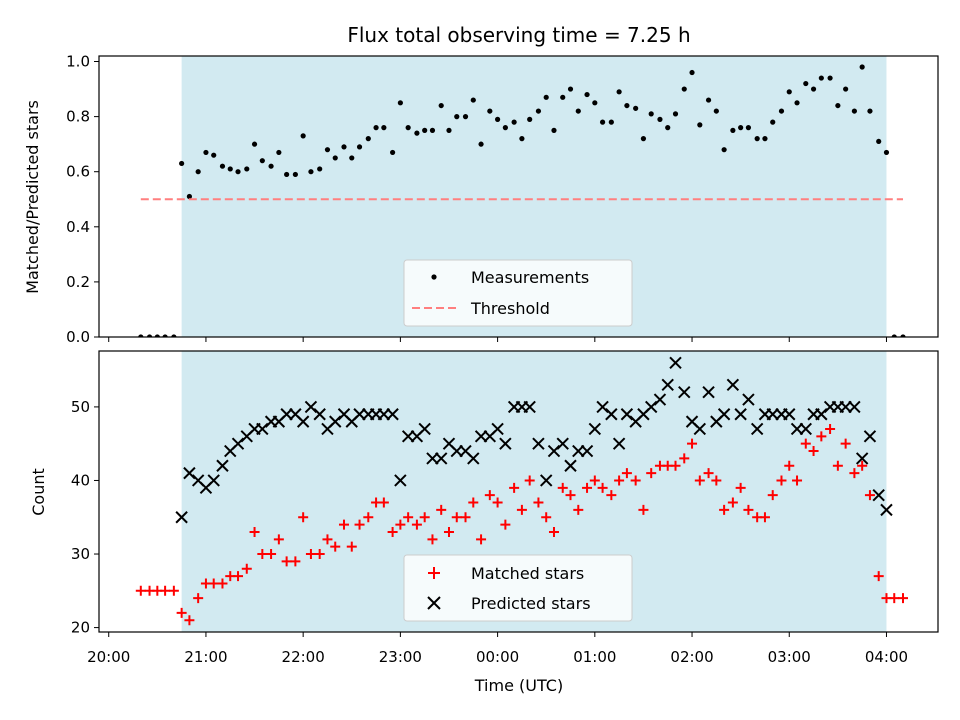 The height and width of the screenshot is (720, 960). What do you see at coordinates (78, 227) in the screenshot?
I see `y-tick-label: 0.4` at bounding box center [78, 227].